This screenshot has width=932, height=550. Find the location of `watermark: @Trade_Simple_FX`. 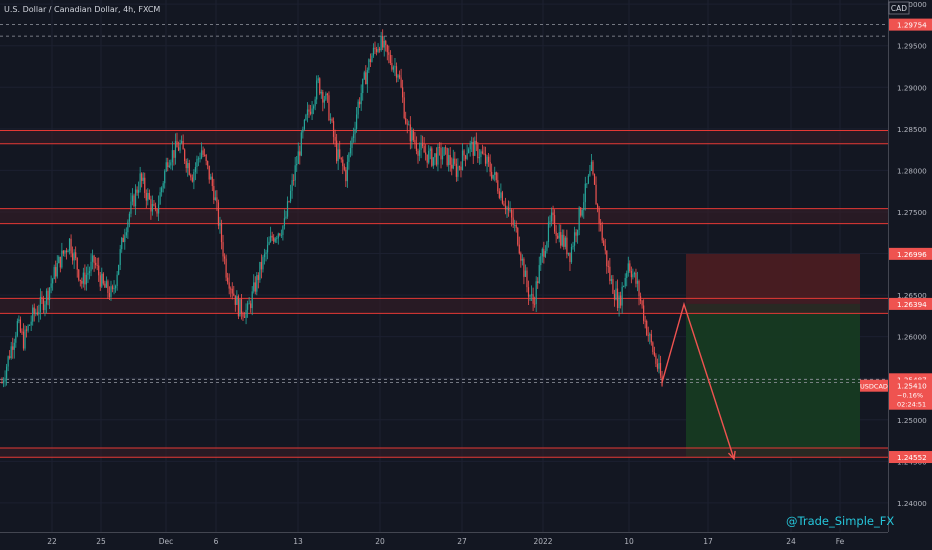

watermark: @Trade_Simple_FX is located at coordinates (840, 521).